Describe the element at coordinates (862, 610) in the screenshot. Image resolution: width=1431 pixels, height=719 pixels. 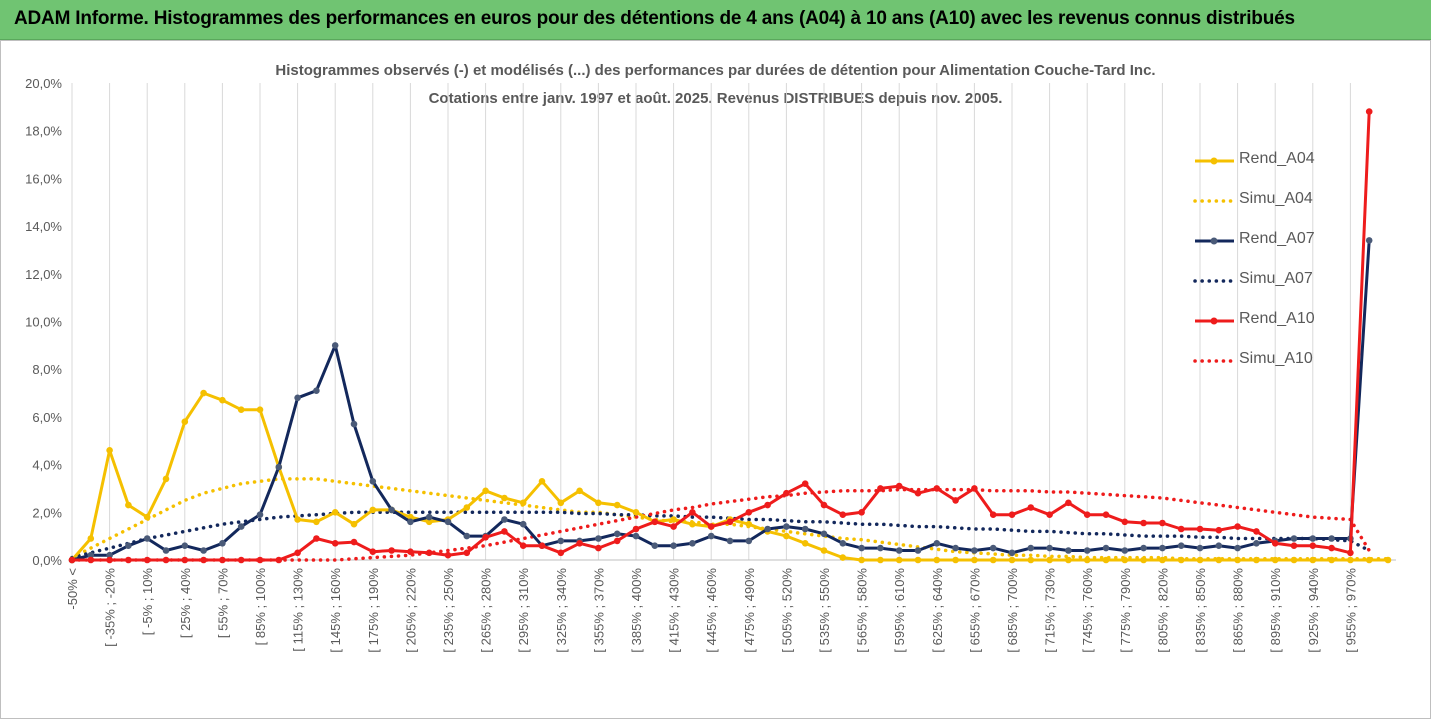
I see `x-tick-label: [ 565% ; 580%` at that location.